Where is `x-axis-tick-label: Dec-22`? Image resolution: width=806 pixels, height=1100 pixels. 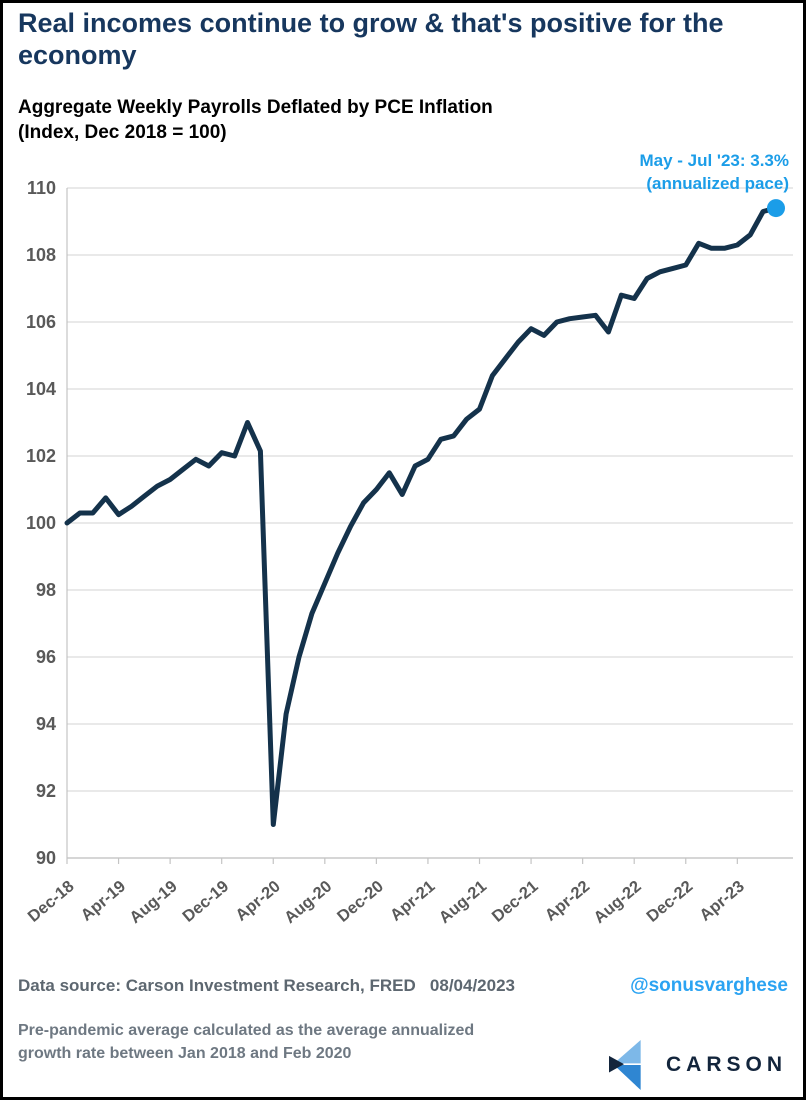
x-axis-tick-label: Dec-22 is located at coordinates (669, 901).